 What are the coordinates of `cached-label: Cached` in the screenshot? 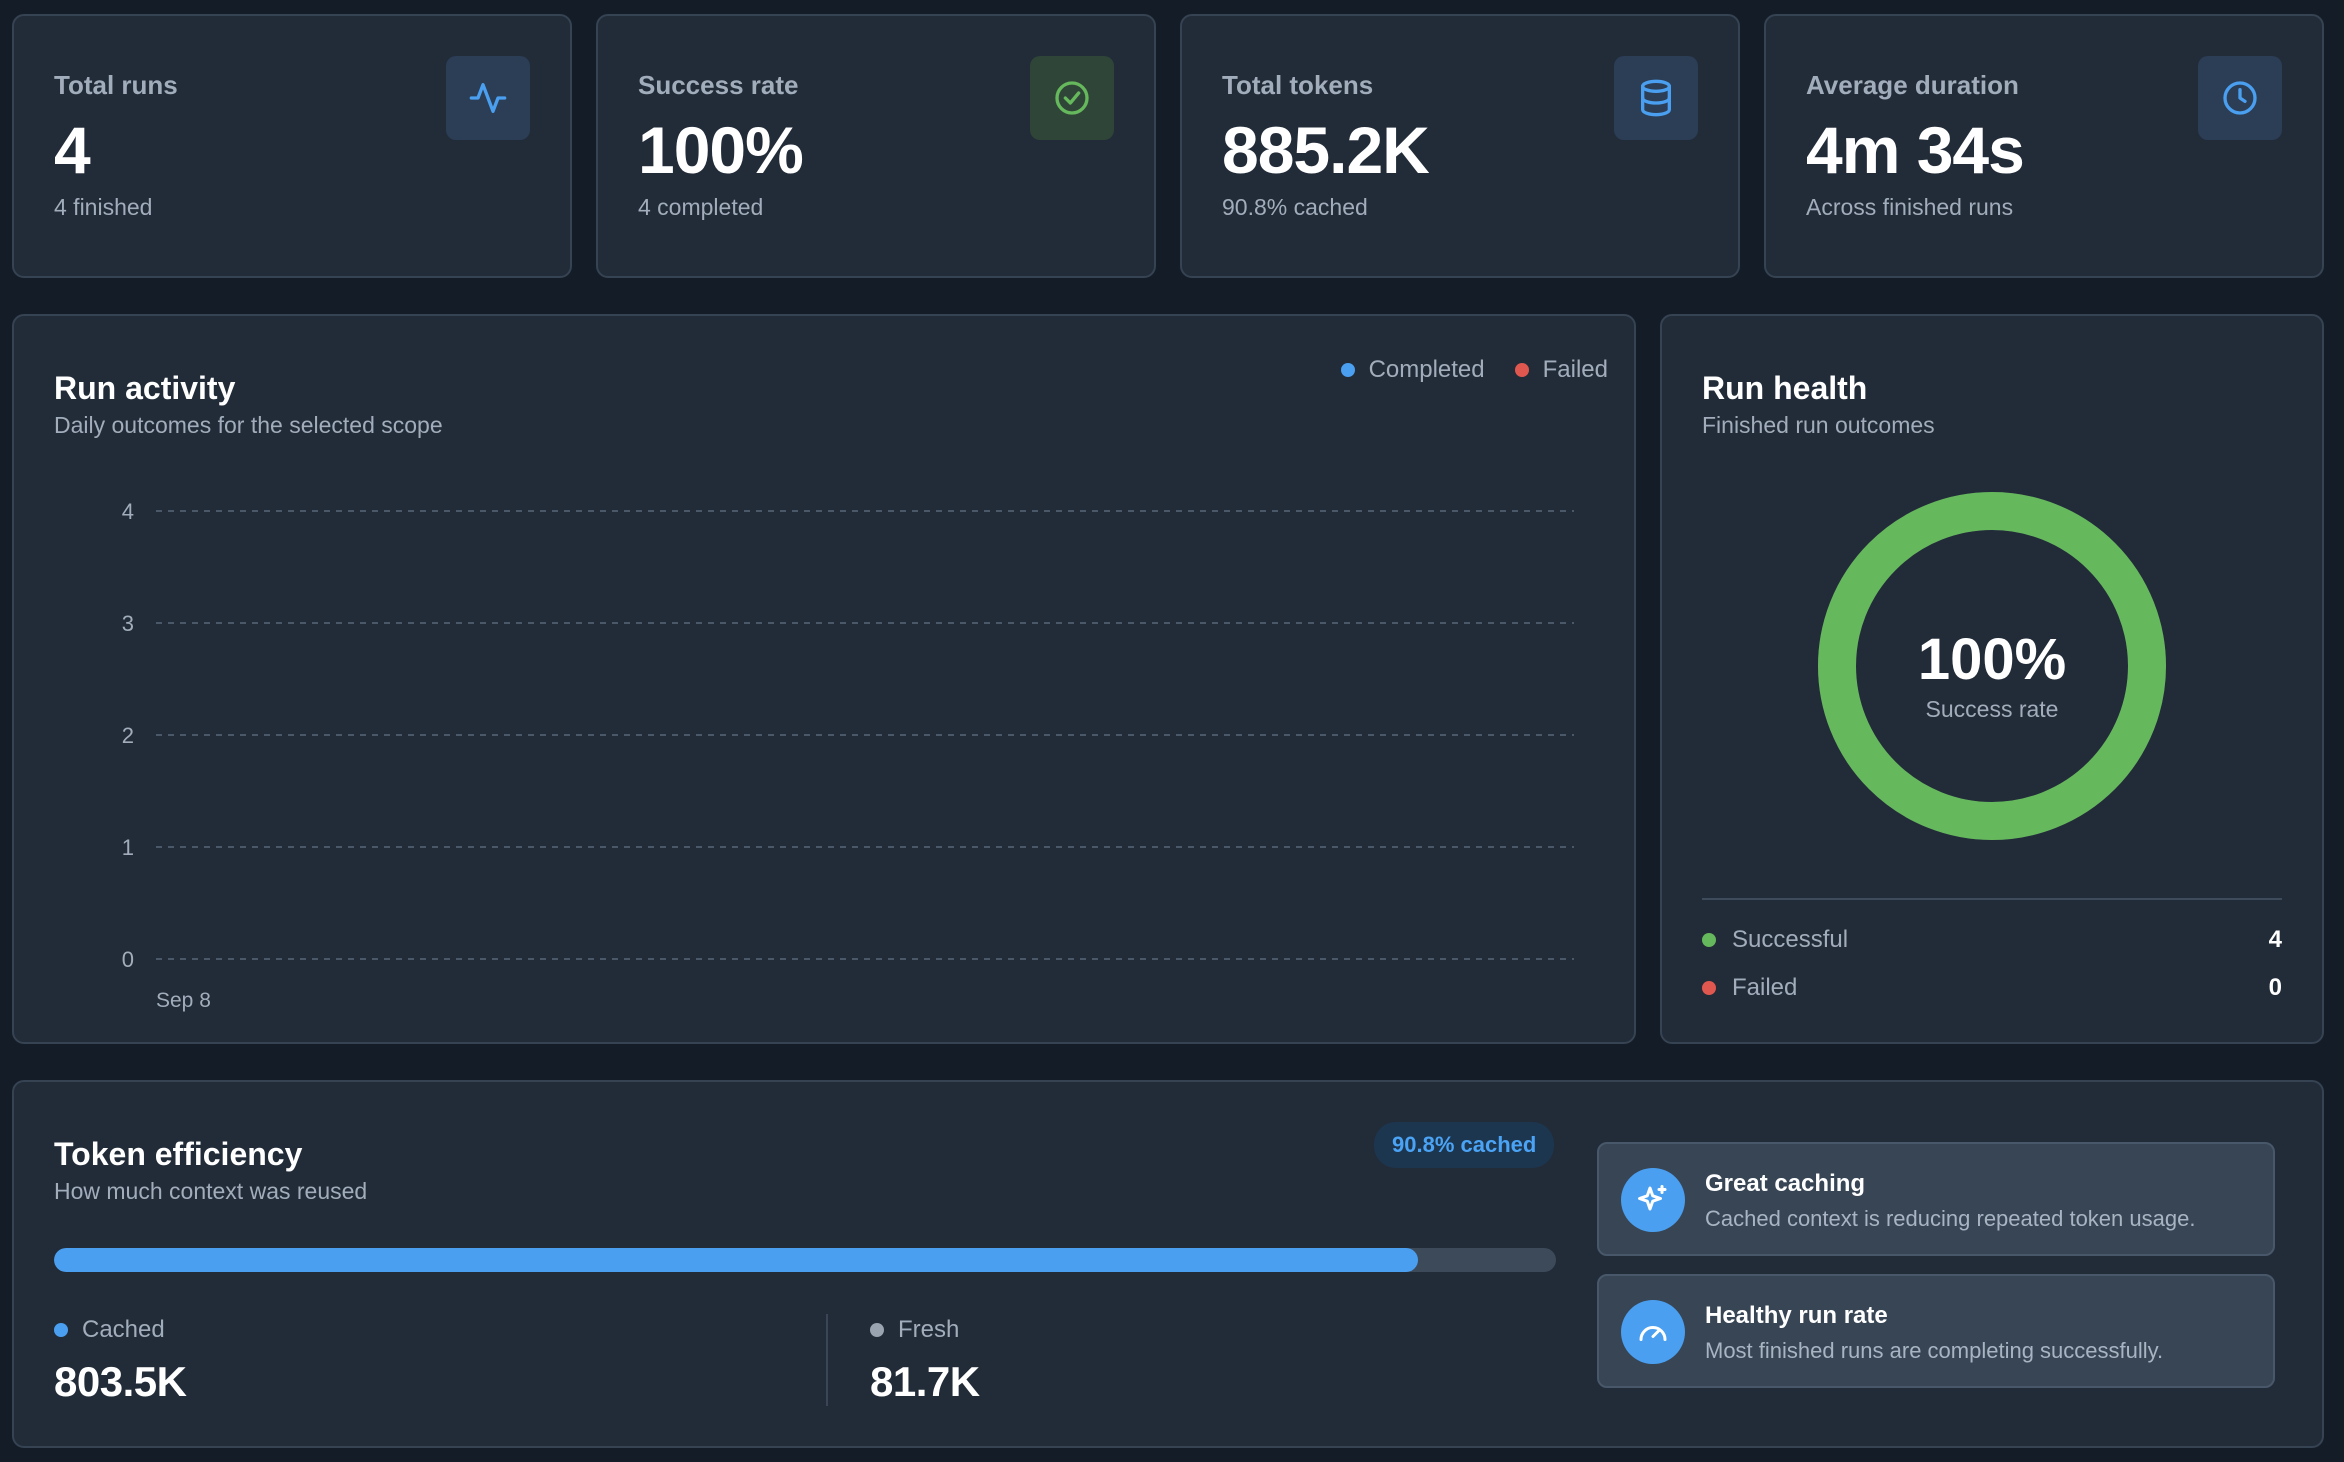 It's located at (109, 1330).